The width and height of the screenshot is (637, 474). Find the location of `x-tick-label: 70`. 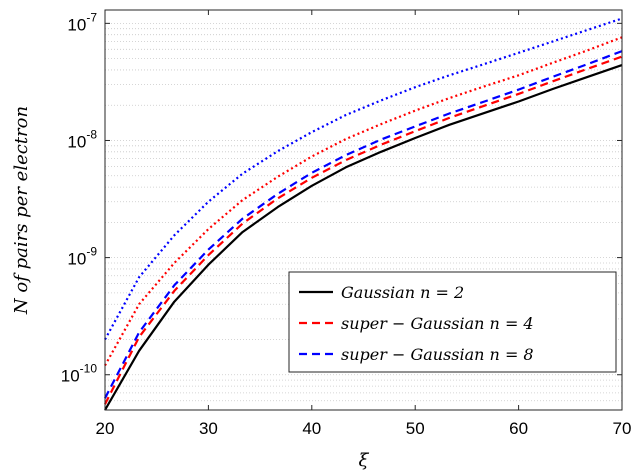

x-tick-label: 70 is located at coordinates (622, 428).